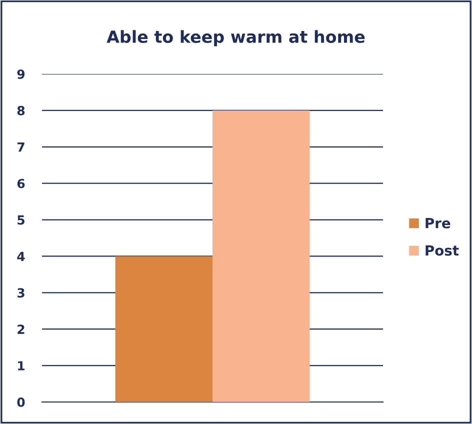  Describe the element at coordinates (21, 329) in the screenshot. I see `y-tick-label: 2` at that location.